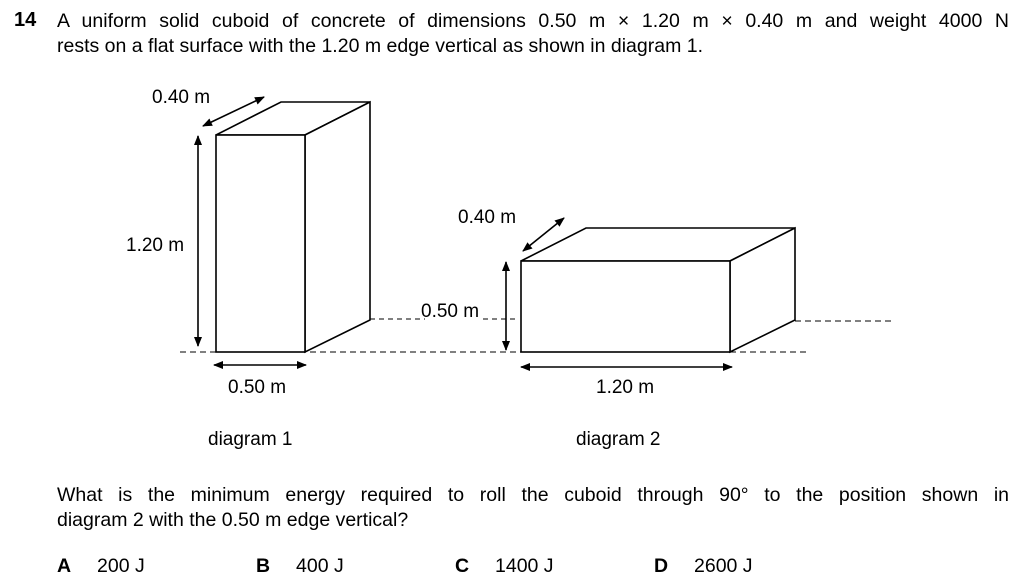 The height and width of the screenshot is (585, 1024). What do you see at coordinates (250, 439) in the screenshot?
I see `caption-1: diagram 1` at bounding box center [250, 439].